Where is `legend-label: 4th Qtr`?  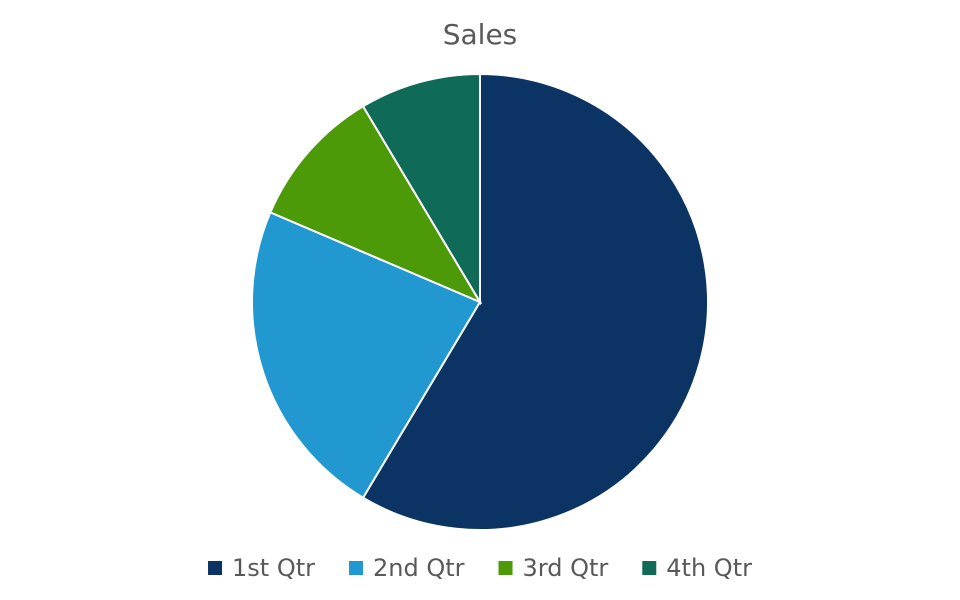 legend-label: 4th Qtr is located at coordinates (709, 568).